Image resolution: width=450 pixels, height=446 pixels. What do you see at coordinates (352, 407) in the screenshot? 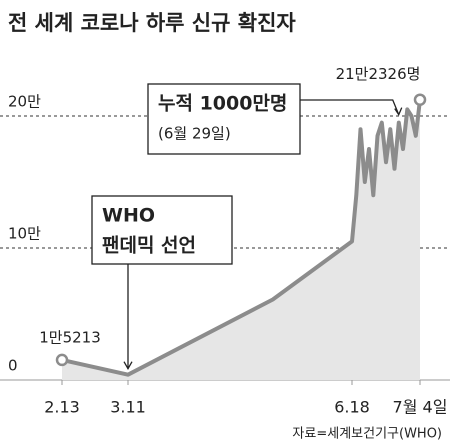
I see `x-tick-label: 6.18` at bounding box center [352, 407].